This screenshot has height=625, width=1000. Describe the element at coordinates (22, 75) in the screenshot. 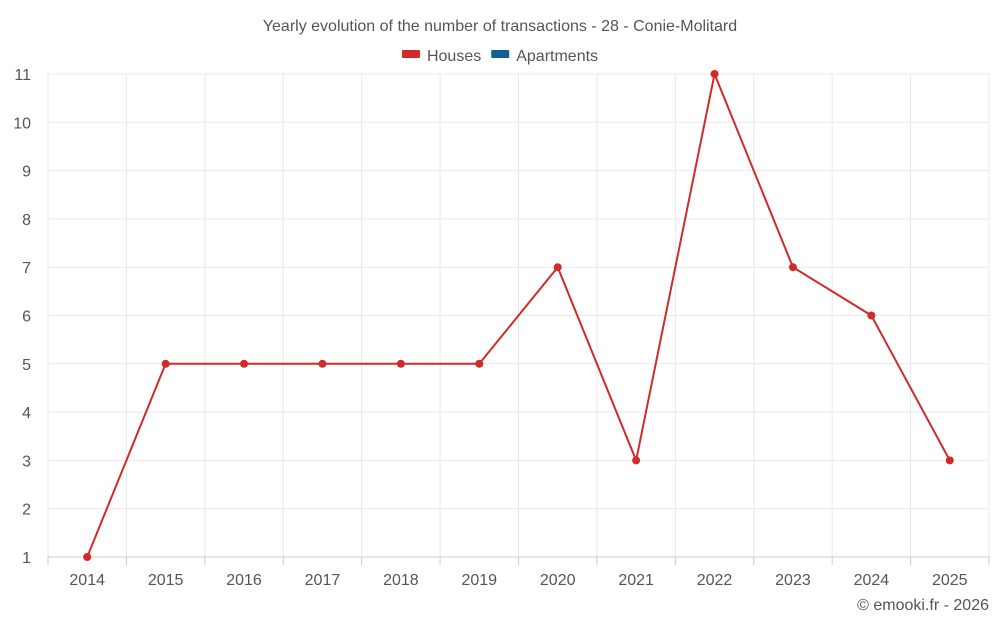

I see `y-tick-label: 11` at that location.